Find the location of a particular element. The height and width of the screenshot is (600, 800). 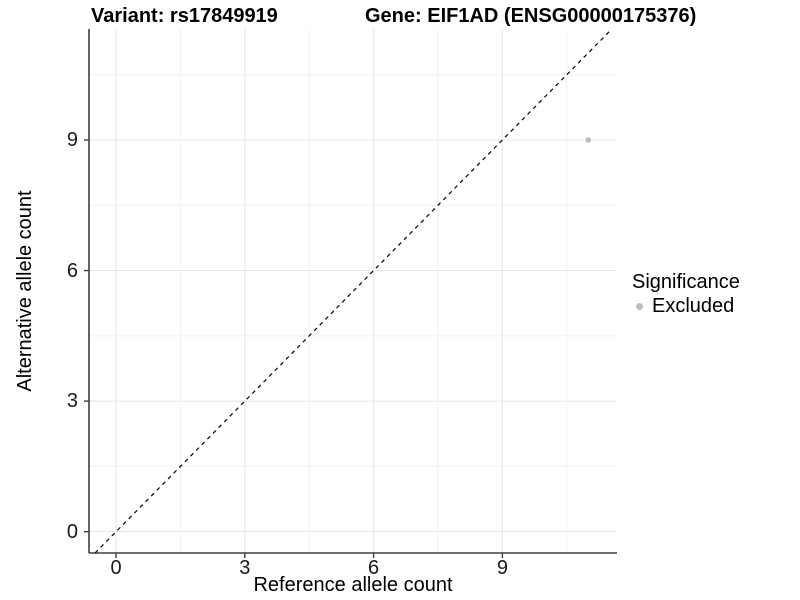

y-tick-label: 3 is located at coordinates (72, 401).